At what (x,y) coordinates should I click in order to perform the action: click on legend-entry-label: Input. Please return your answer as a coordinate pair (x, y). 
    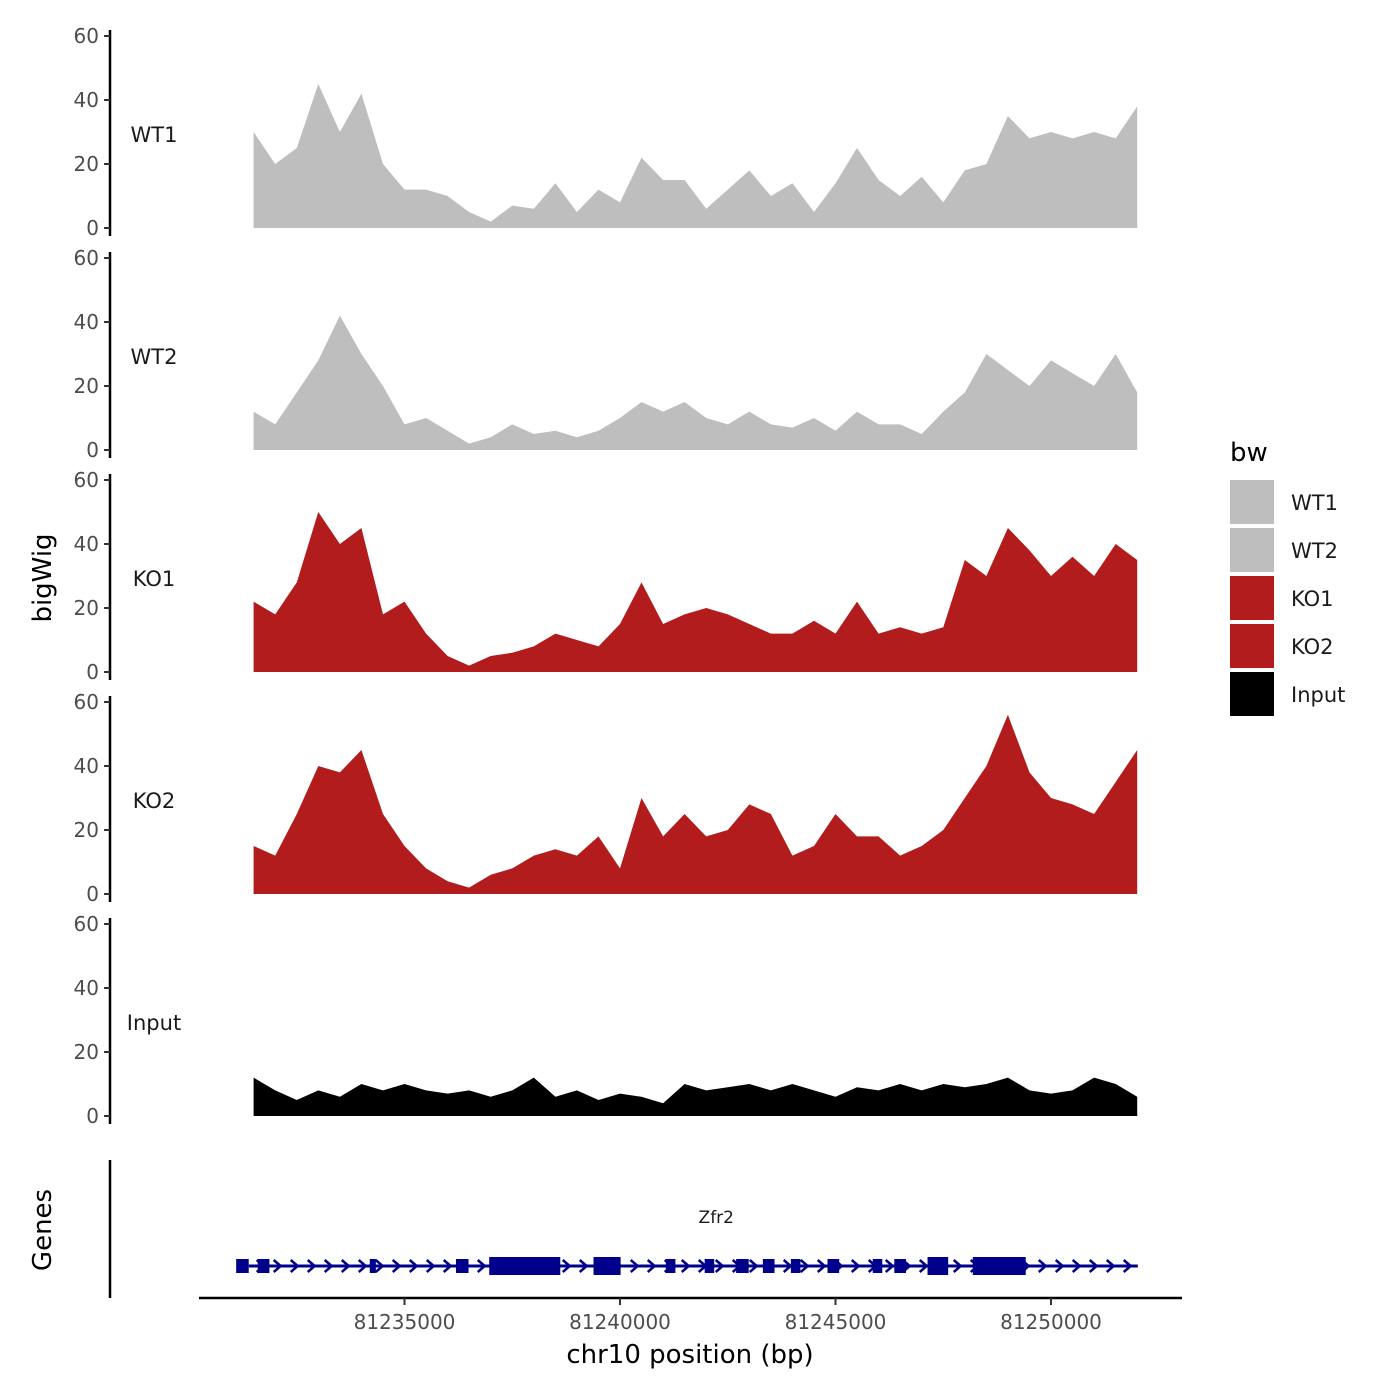
    Looking at the image, I should click on (1318, 695).